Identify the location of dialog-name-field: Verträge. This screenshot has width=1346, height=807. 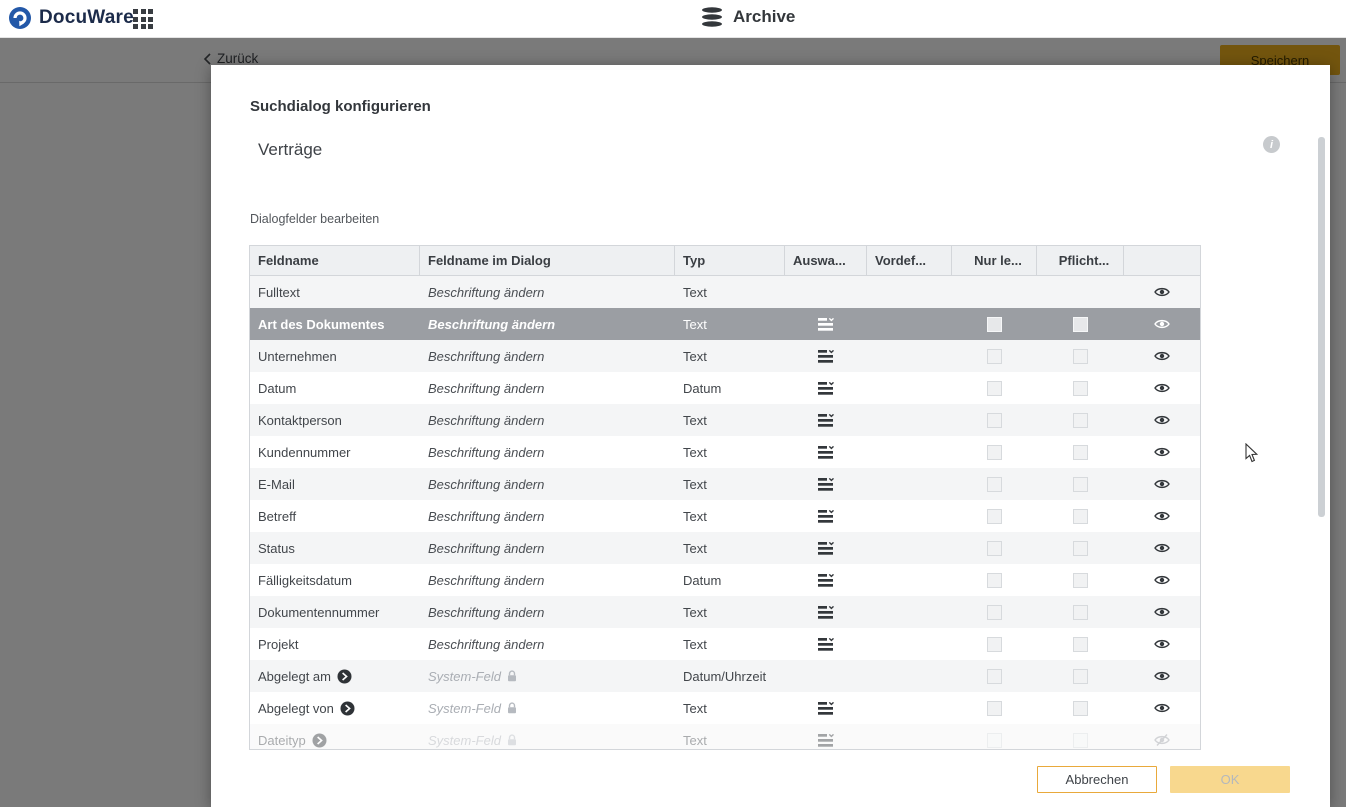
(290, 149).